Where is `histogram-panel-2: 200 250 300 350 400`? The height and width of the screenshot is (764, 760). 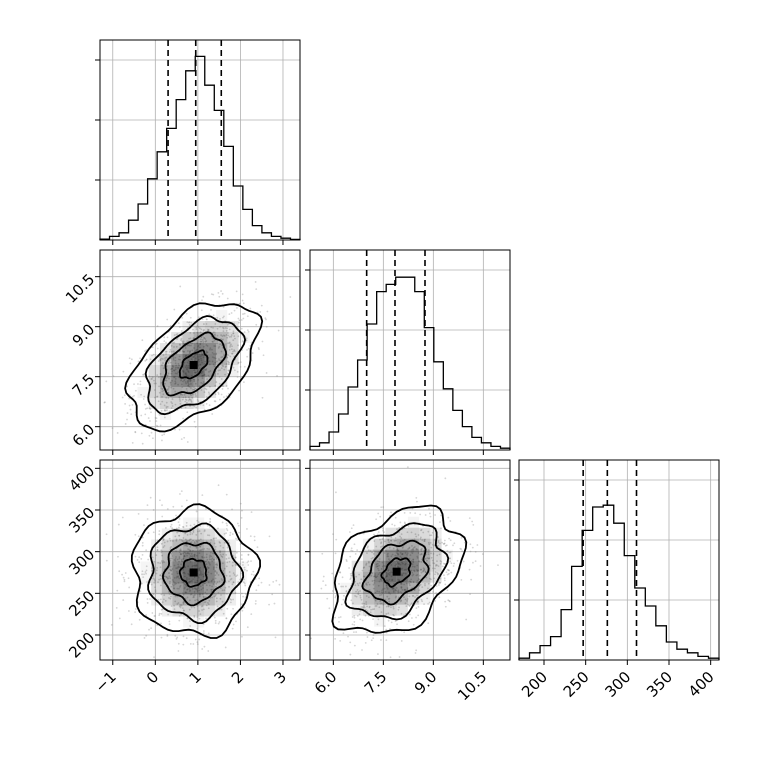
histogram-panel-2: 200 250 300 350 400 is located at coordinates (617, 580).